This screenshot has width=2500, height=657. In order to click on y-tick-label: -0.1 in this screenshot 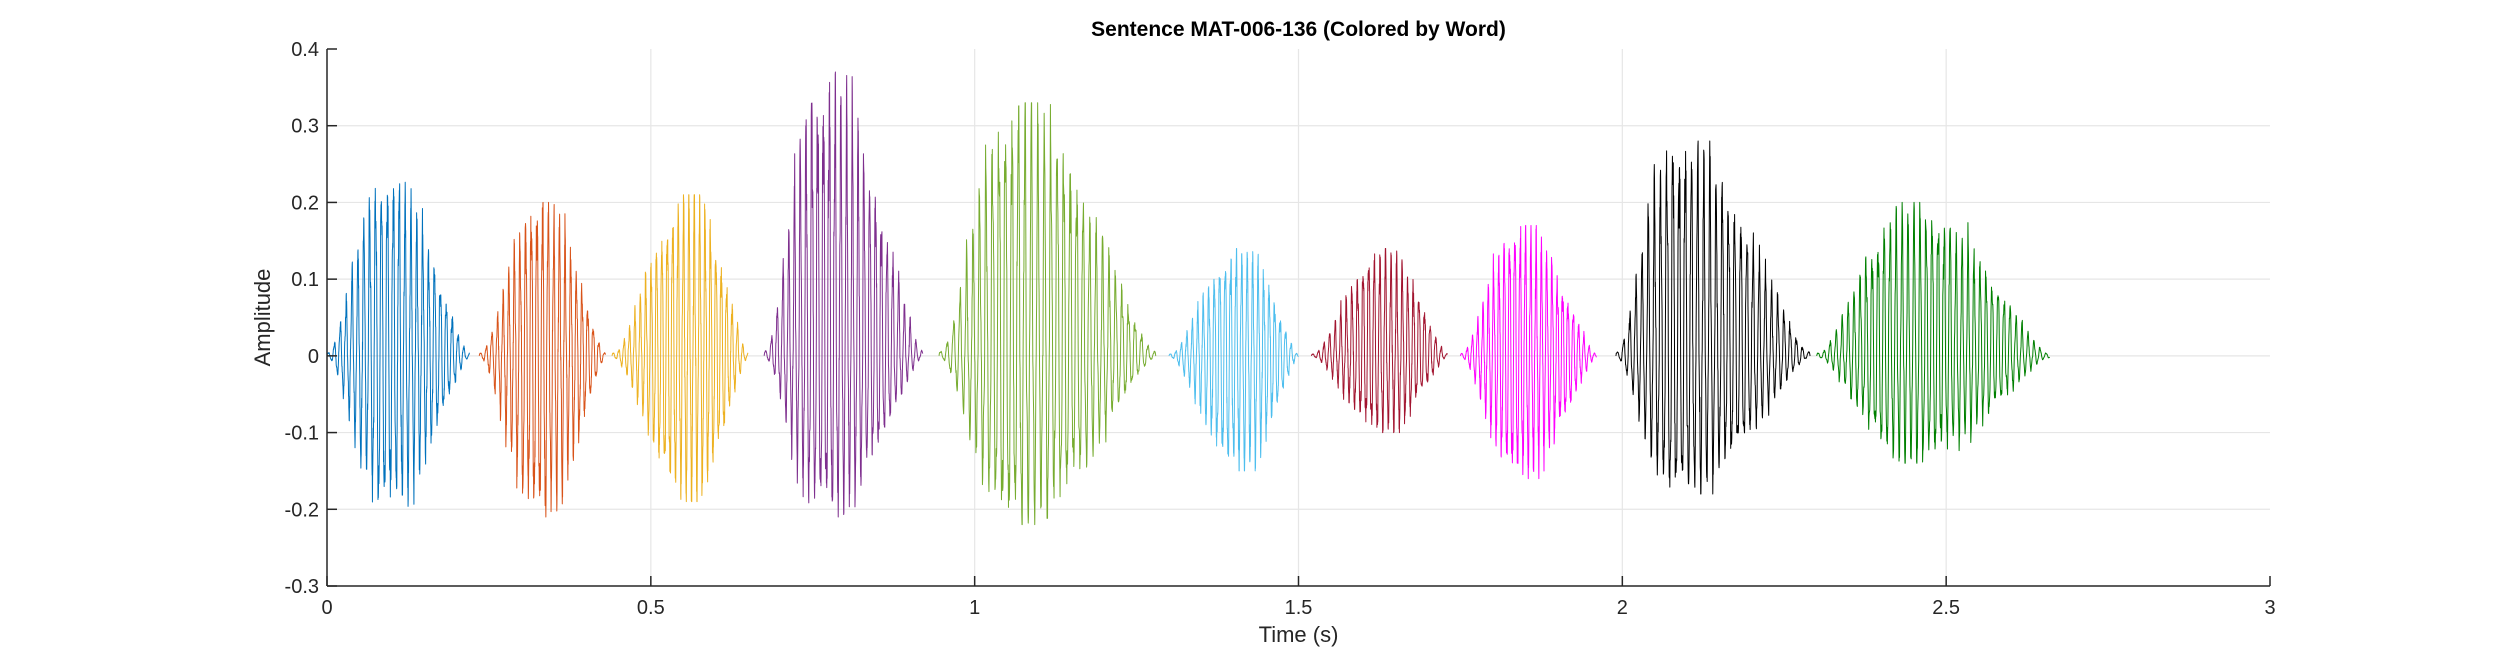, I will do `click(302, 434)`.